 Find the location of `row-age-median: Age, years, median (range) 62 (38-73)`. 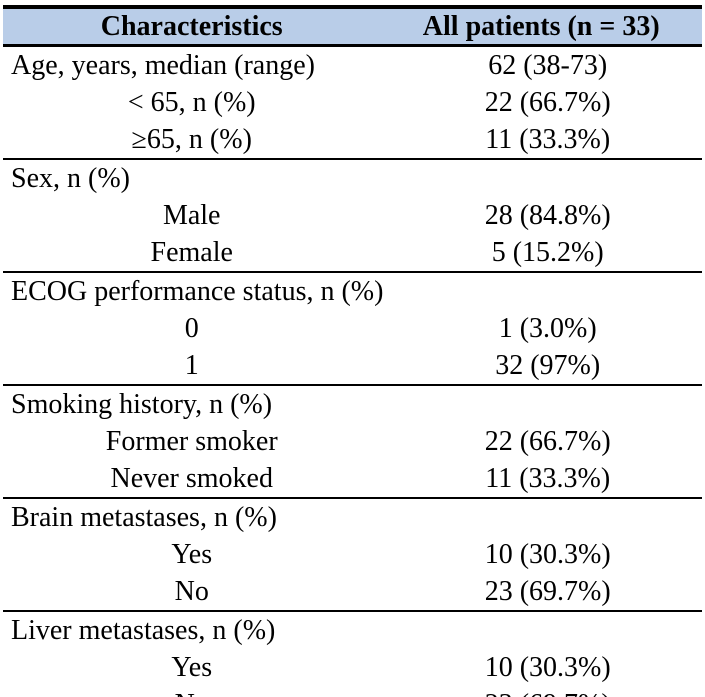

row-age-median: Age, years, median (range) 62 (38-73) is located at coordinates (352, 65).